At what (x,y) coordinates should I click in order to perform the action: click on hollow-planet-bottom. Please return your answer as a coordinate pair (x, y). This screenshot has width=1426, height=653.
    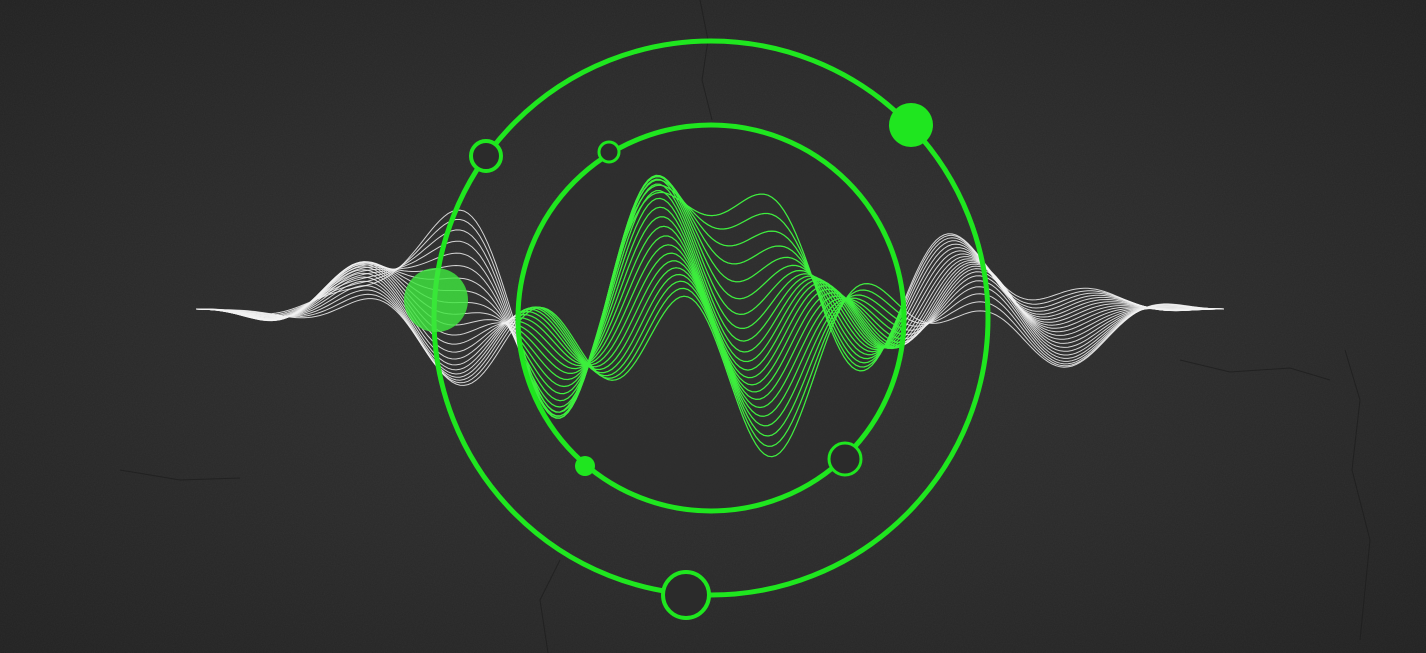
    Looking at the image, I should click on (686, 595).